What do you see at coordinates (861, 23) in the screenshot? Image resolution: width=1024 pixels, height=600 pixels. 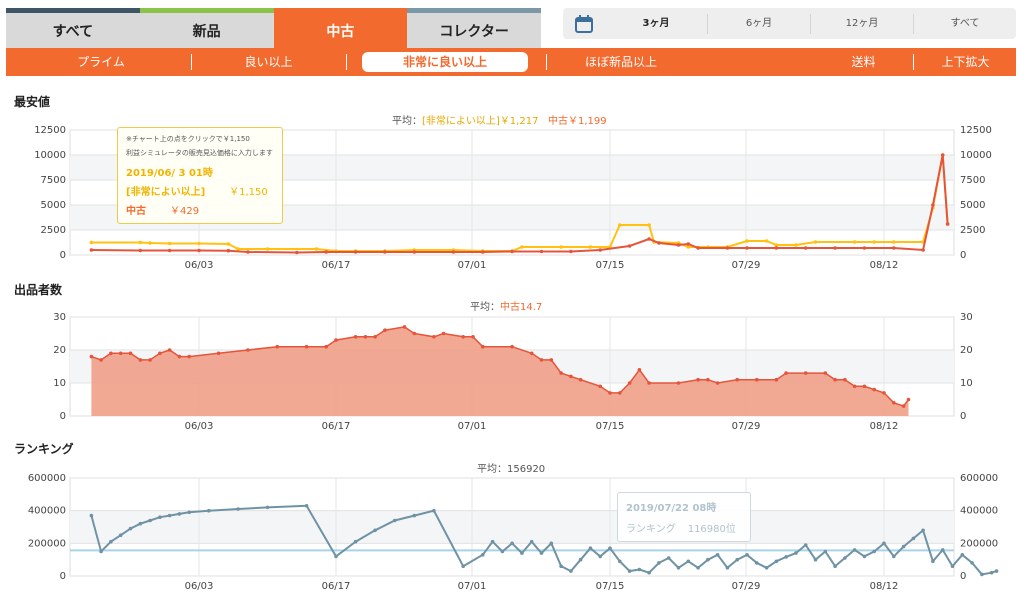 I see `period-12-months: 12ヶ月` at bounding box center [861, 23].